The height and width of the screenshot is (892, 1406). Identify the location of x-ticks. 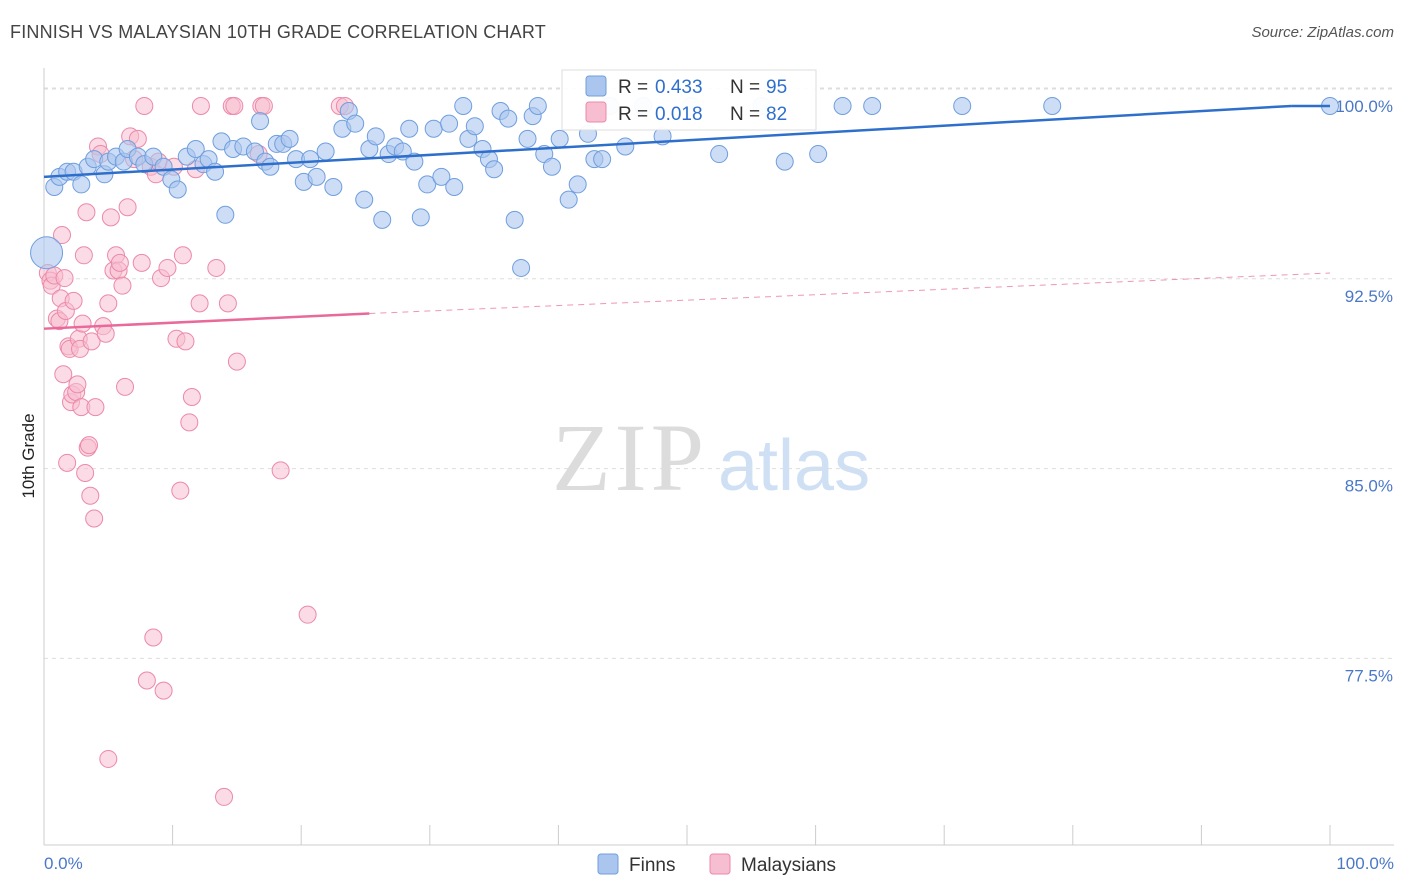
(687, 835).